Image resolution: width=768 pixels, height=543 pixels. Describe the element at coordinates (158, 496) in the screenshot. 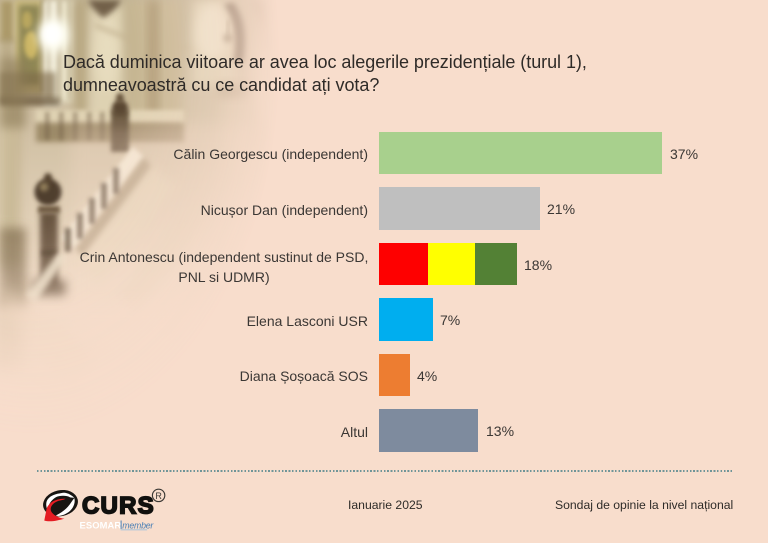

I see `svg-text: R` at that location.